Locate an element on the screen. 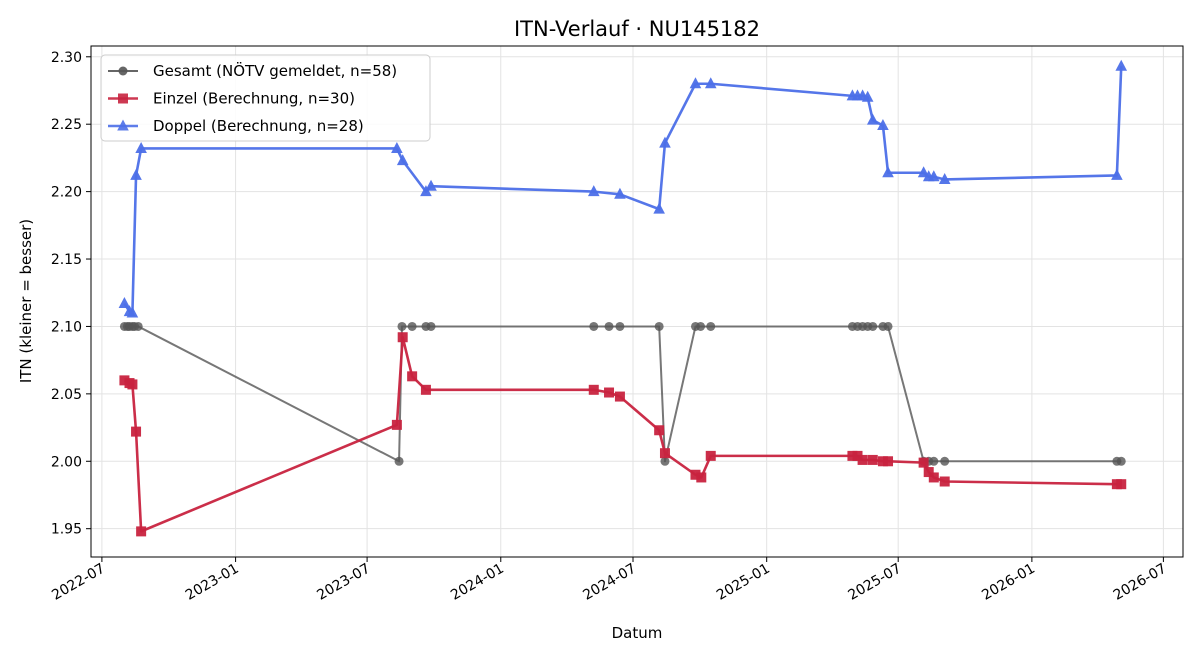  y-tick-label: 2.30 is located at coordinates (66, 58).